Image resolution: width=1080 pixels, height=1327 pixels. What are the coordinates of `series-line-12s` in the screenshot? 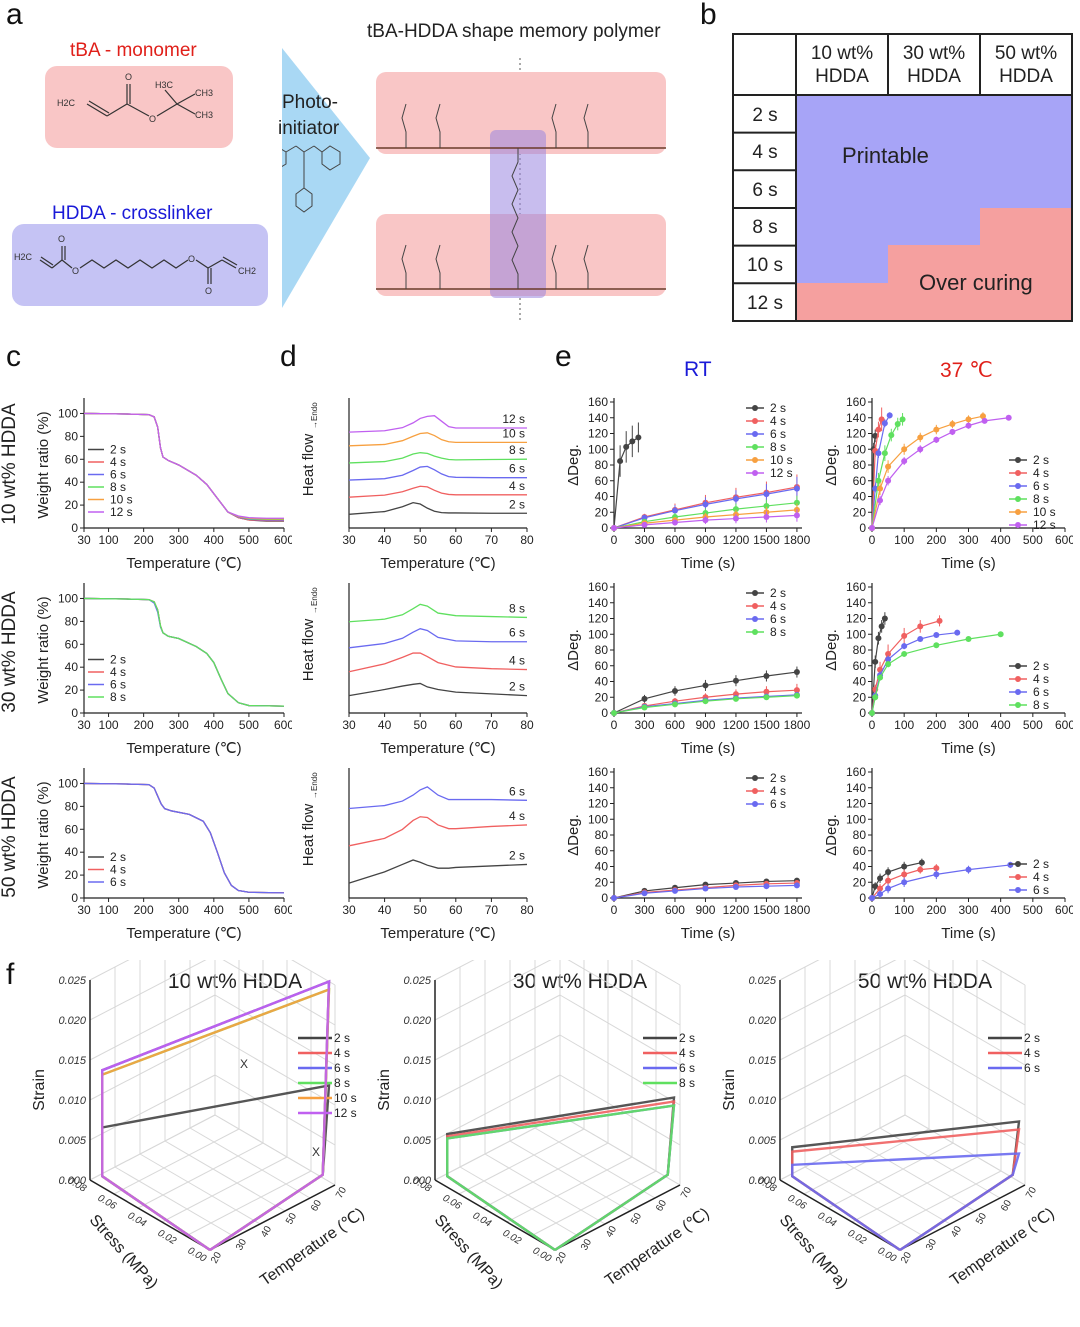 It's located at (940, 473).